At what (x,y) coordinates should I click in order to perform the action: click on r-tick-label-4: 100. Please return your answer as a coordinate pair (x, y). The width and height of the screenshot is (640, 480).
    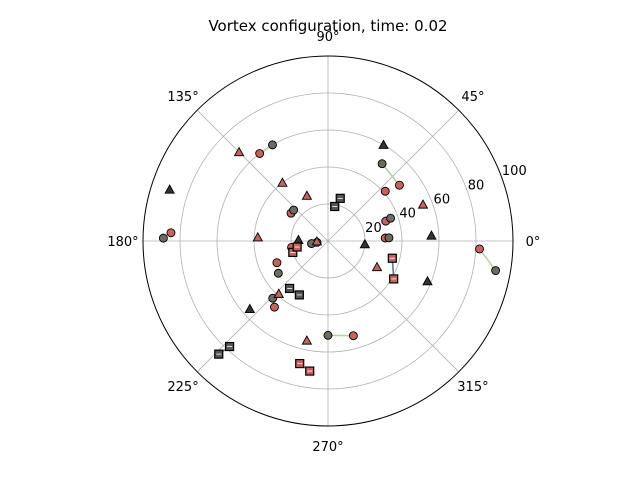
    Looking at the image, I should click on (514, 171).